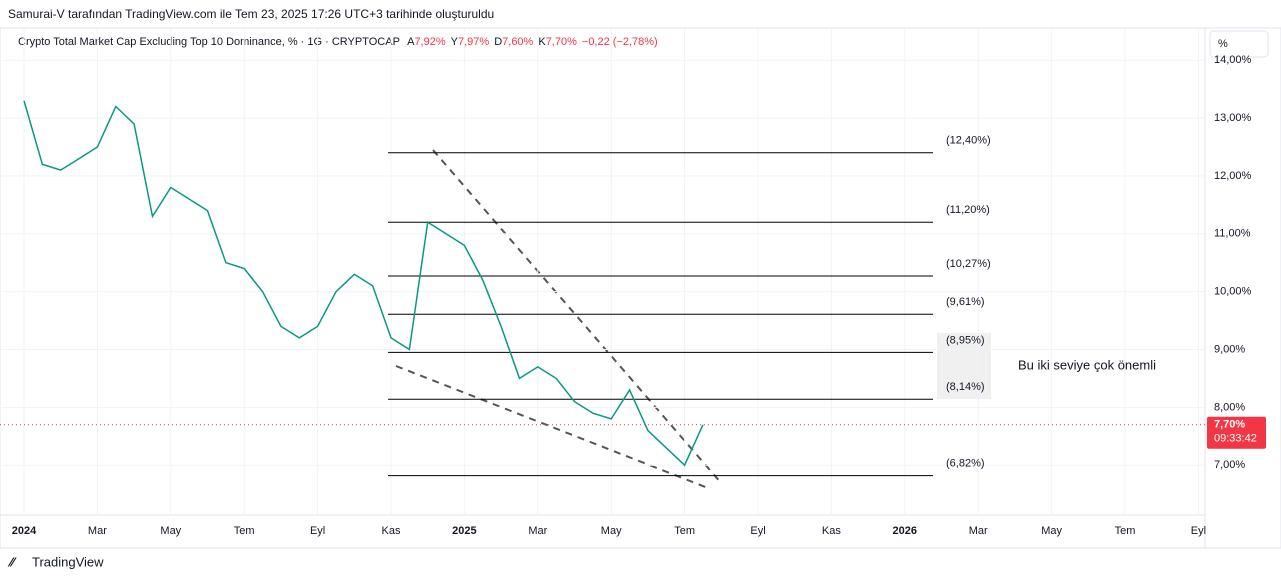 The width and height of the screenshot is (1281, 580). What do you see at coordinates (965, 302) in the screenshot?
I see `level-label: (9,61%)` at bounding box center [965, 302].